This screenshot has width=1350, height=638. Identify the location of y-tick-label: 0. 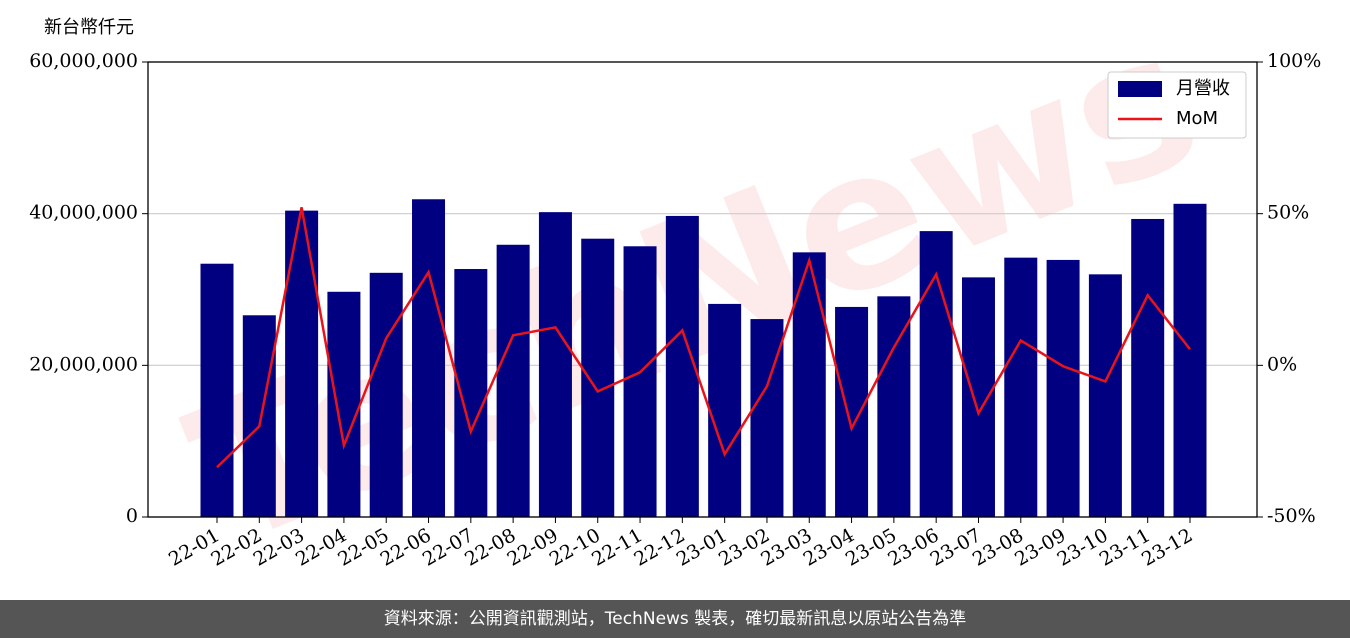
(132, 516).